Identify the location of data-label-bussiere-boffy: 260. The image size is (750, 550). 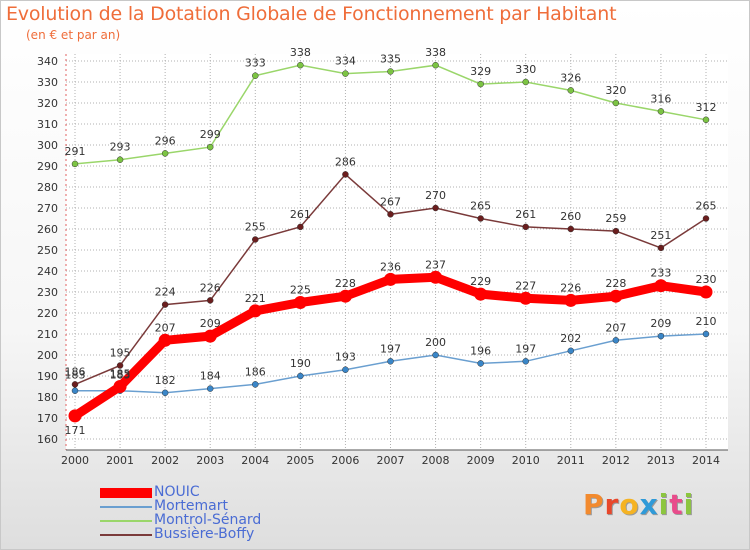
(570, 216).